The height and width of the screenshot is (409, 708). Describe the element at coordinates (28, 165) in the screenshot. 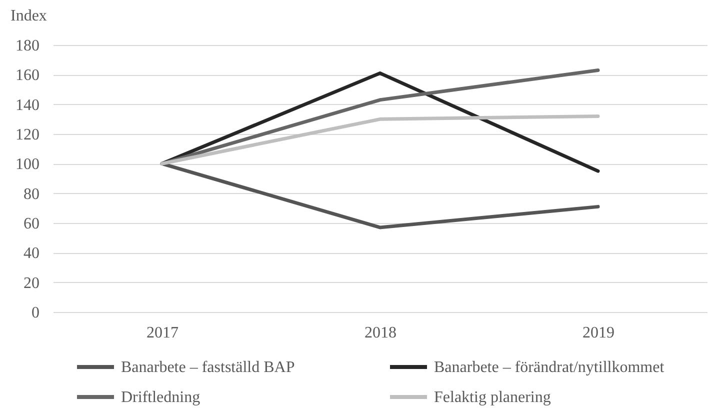

I see `y-tick-label: 100` at that location.